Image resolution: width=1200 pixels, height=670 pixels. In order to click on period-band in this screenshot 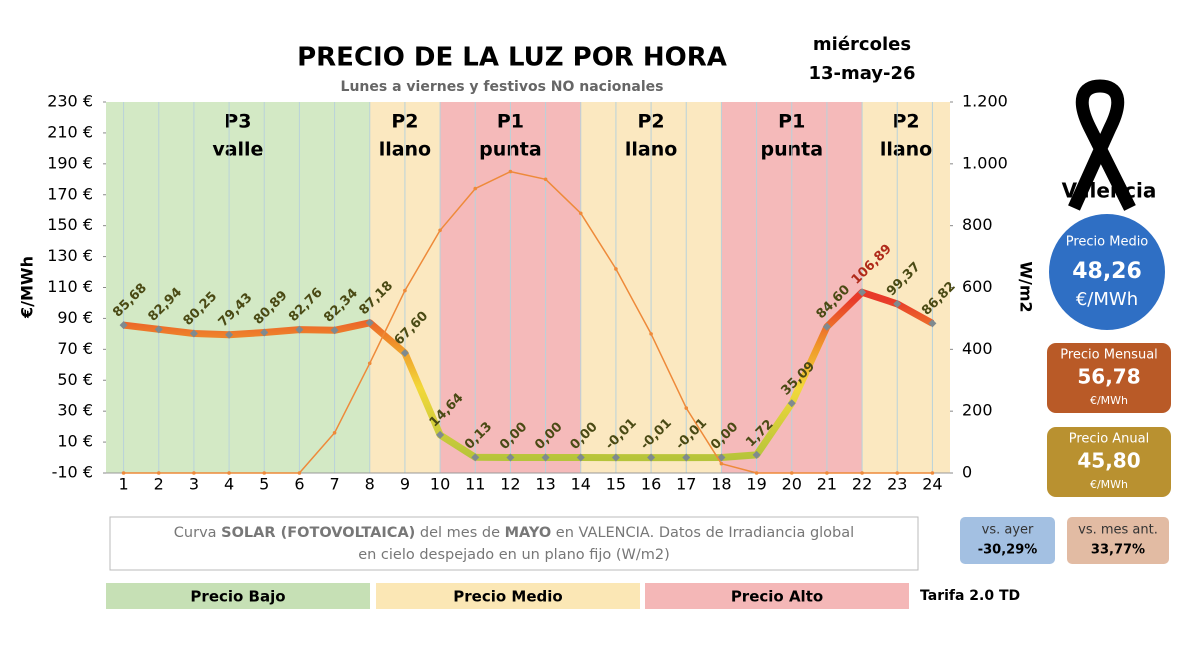, I will do `click(906, 287)`.